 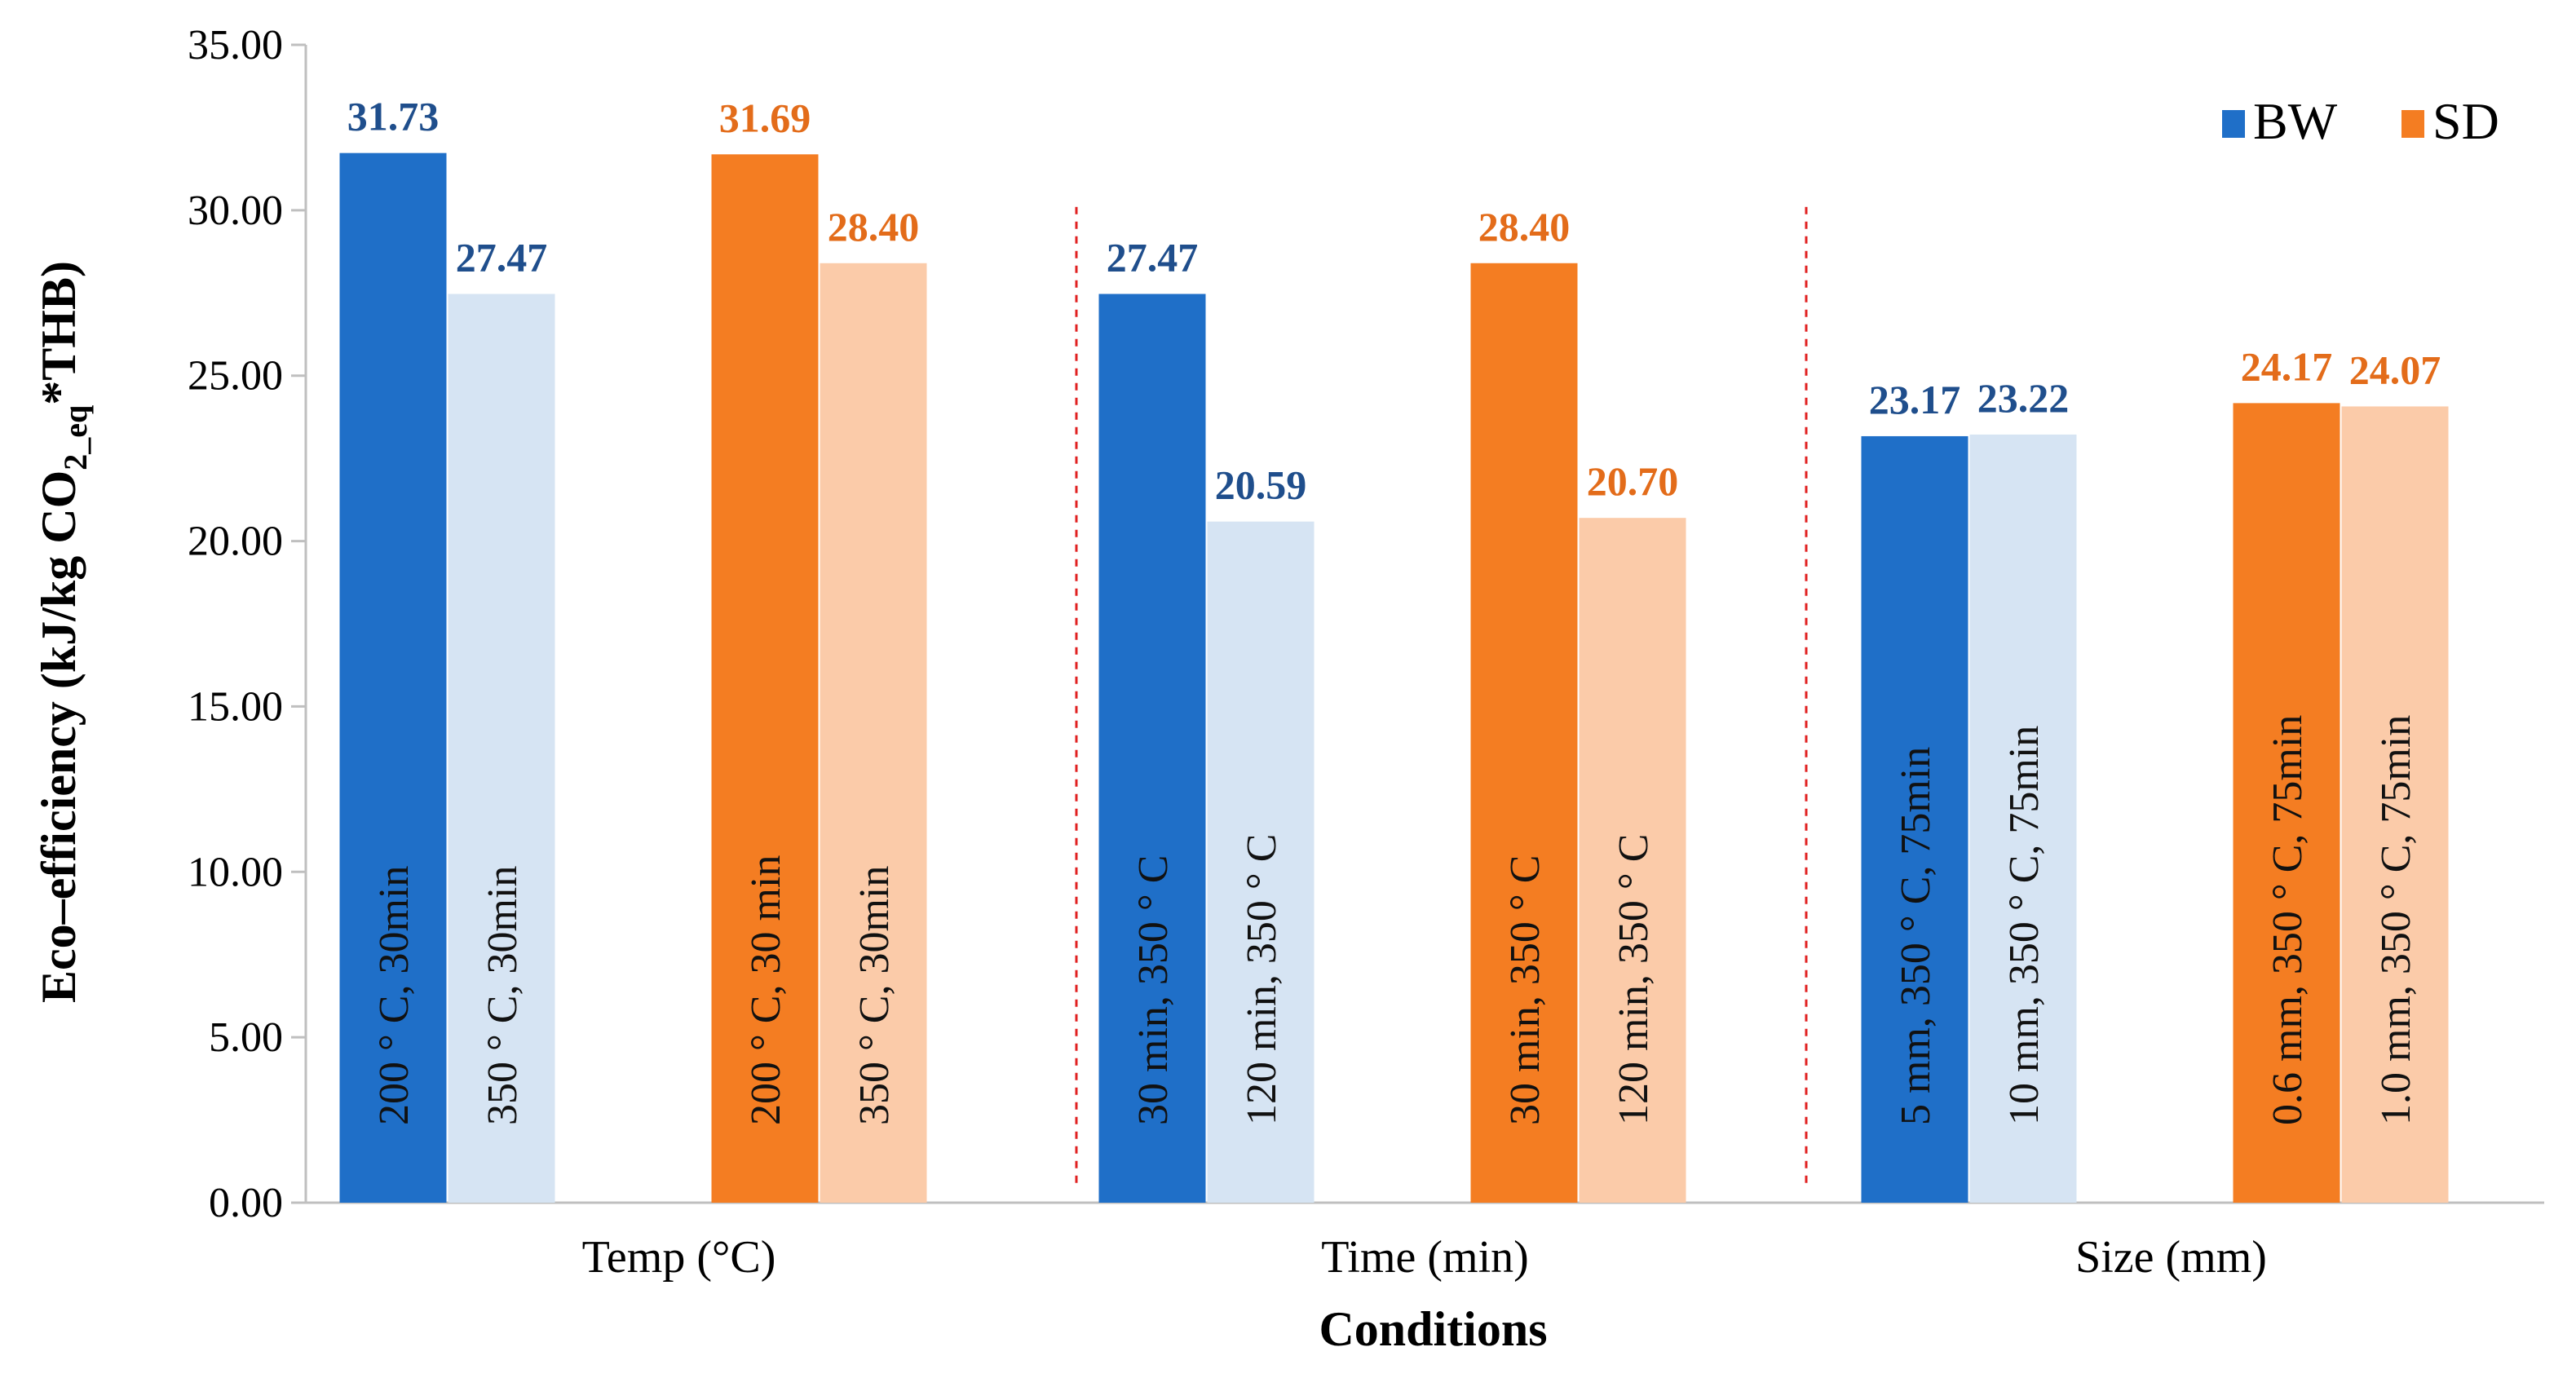 What do you see at coordinates (246, 1037) in the screenshot?
I see `y-tick-label: 5.00` at bounding box center [246, 1037].